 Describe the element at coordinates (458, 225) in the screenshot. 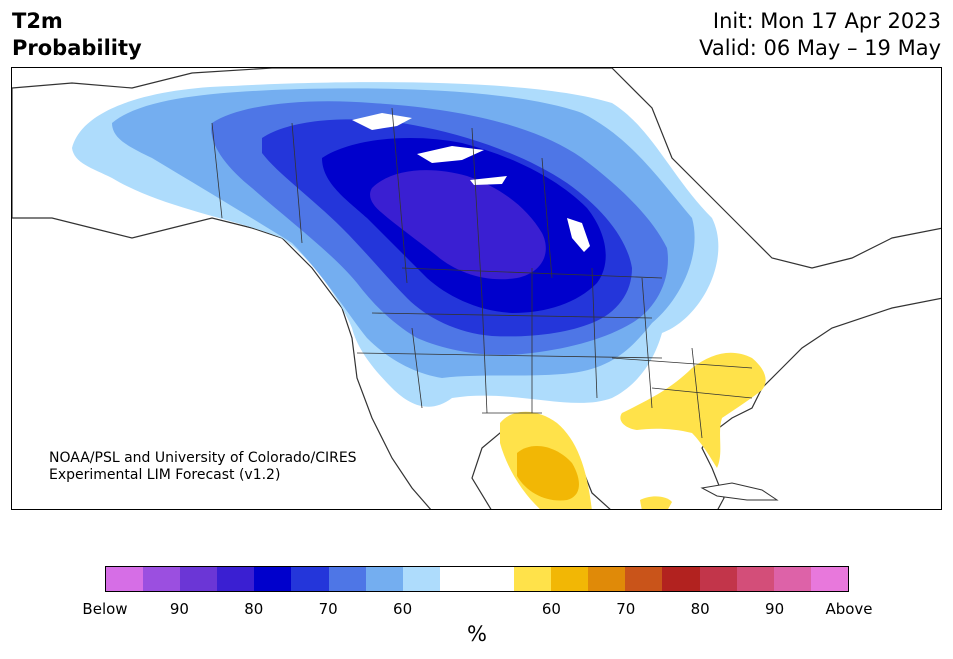

I see `prob-85-below-area` at that location.